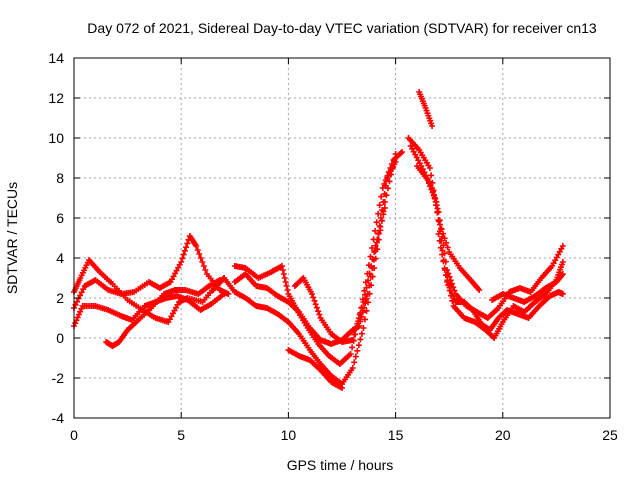 The image size is (640, 480). What do you see at coordinates (74, 435) in the screenshot?
I see `x-tick-label: 0` at bounding box center [74, 435].